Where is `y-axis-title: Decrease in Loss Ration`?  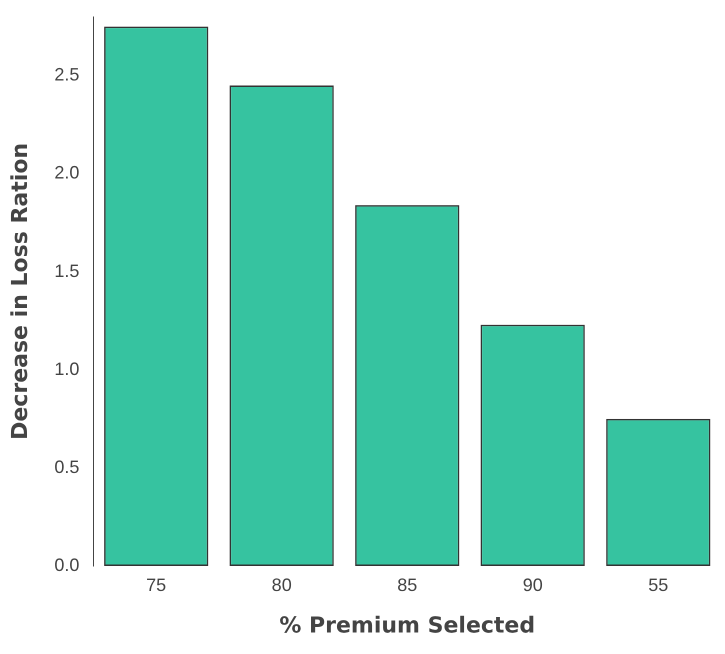
y-axis-title: Decrease in Loss Ration is located at coordinates (20, 291).